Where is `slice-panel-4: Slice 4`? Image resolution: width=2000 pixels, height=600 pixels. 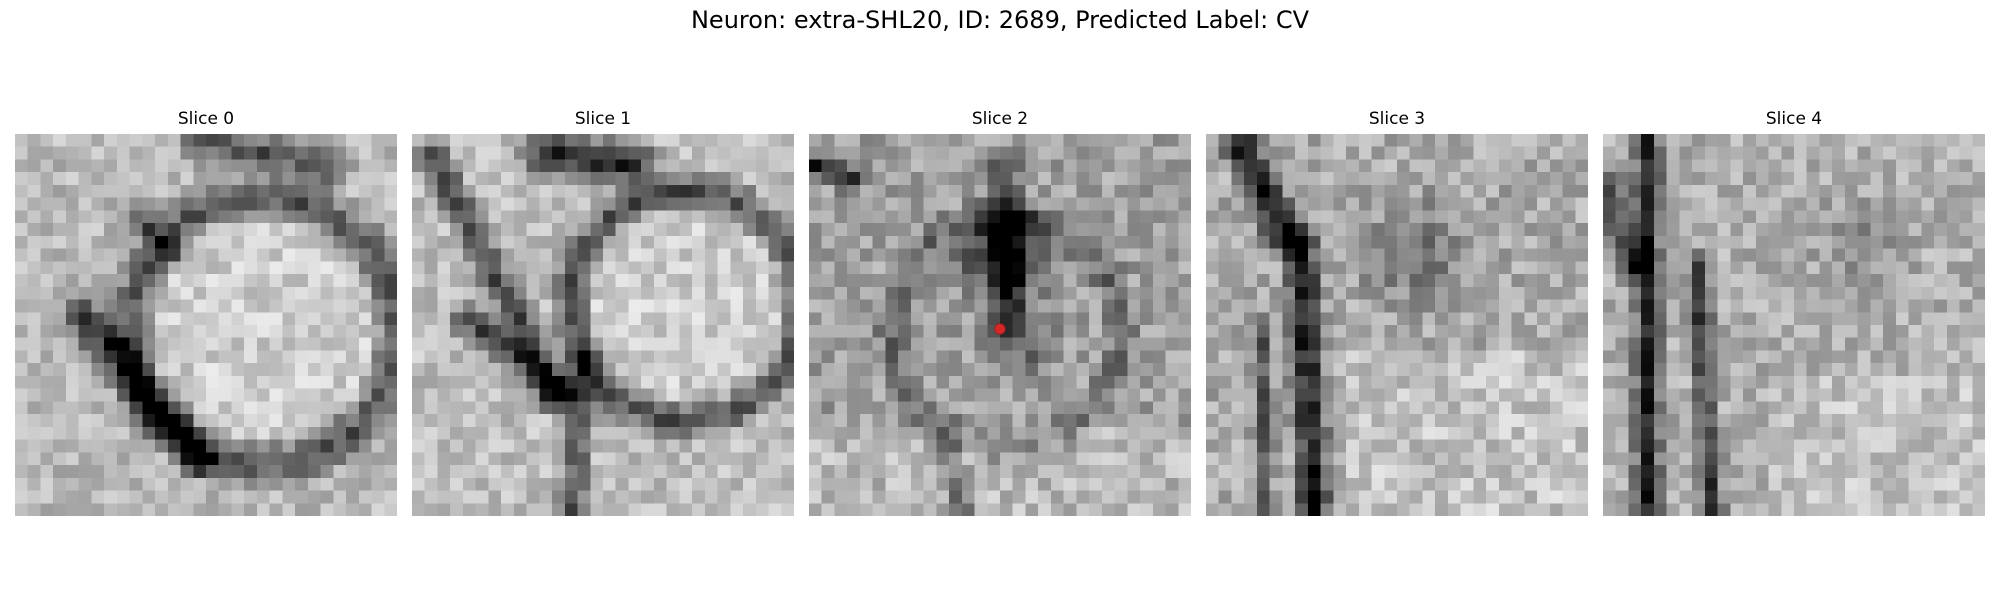
slice-panel-4: Slice 4 is located at coordinates (1794, 313).